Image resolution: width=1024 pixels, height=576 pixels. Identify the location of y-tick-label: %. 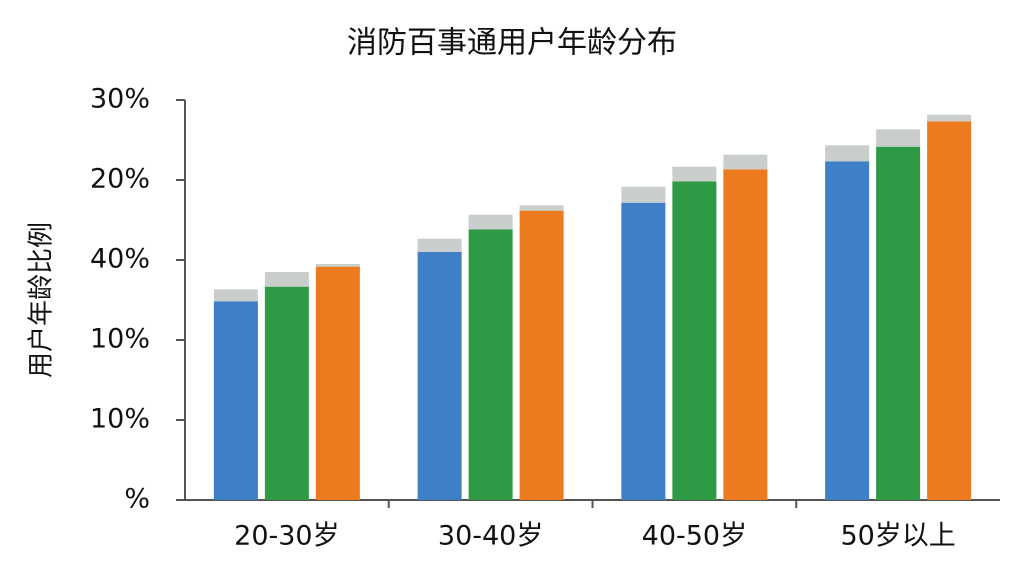
(137, 499).